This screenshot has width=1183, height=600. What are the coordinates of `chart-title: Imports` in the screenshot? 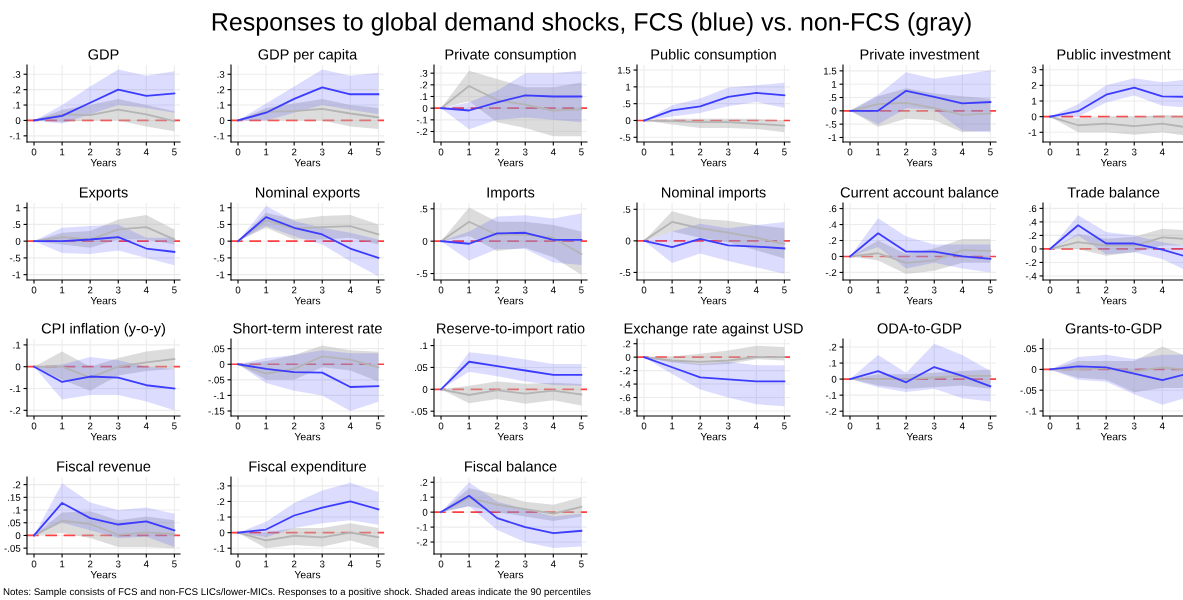 It's located at (511, 194).